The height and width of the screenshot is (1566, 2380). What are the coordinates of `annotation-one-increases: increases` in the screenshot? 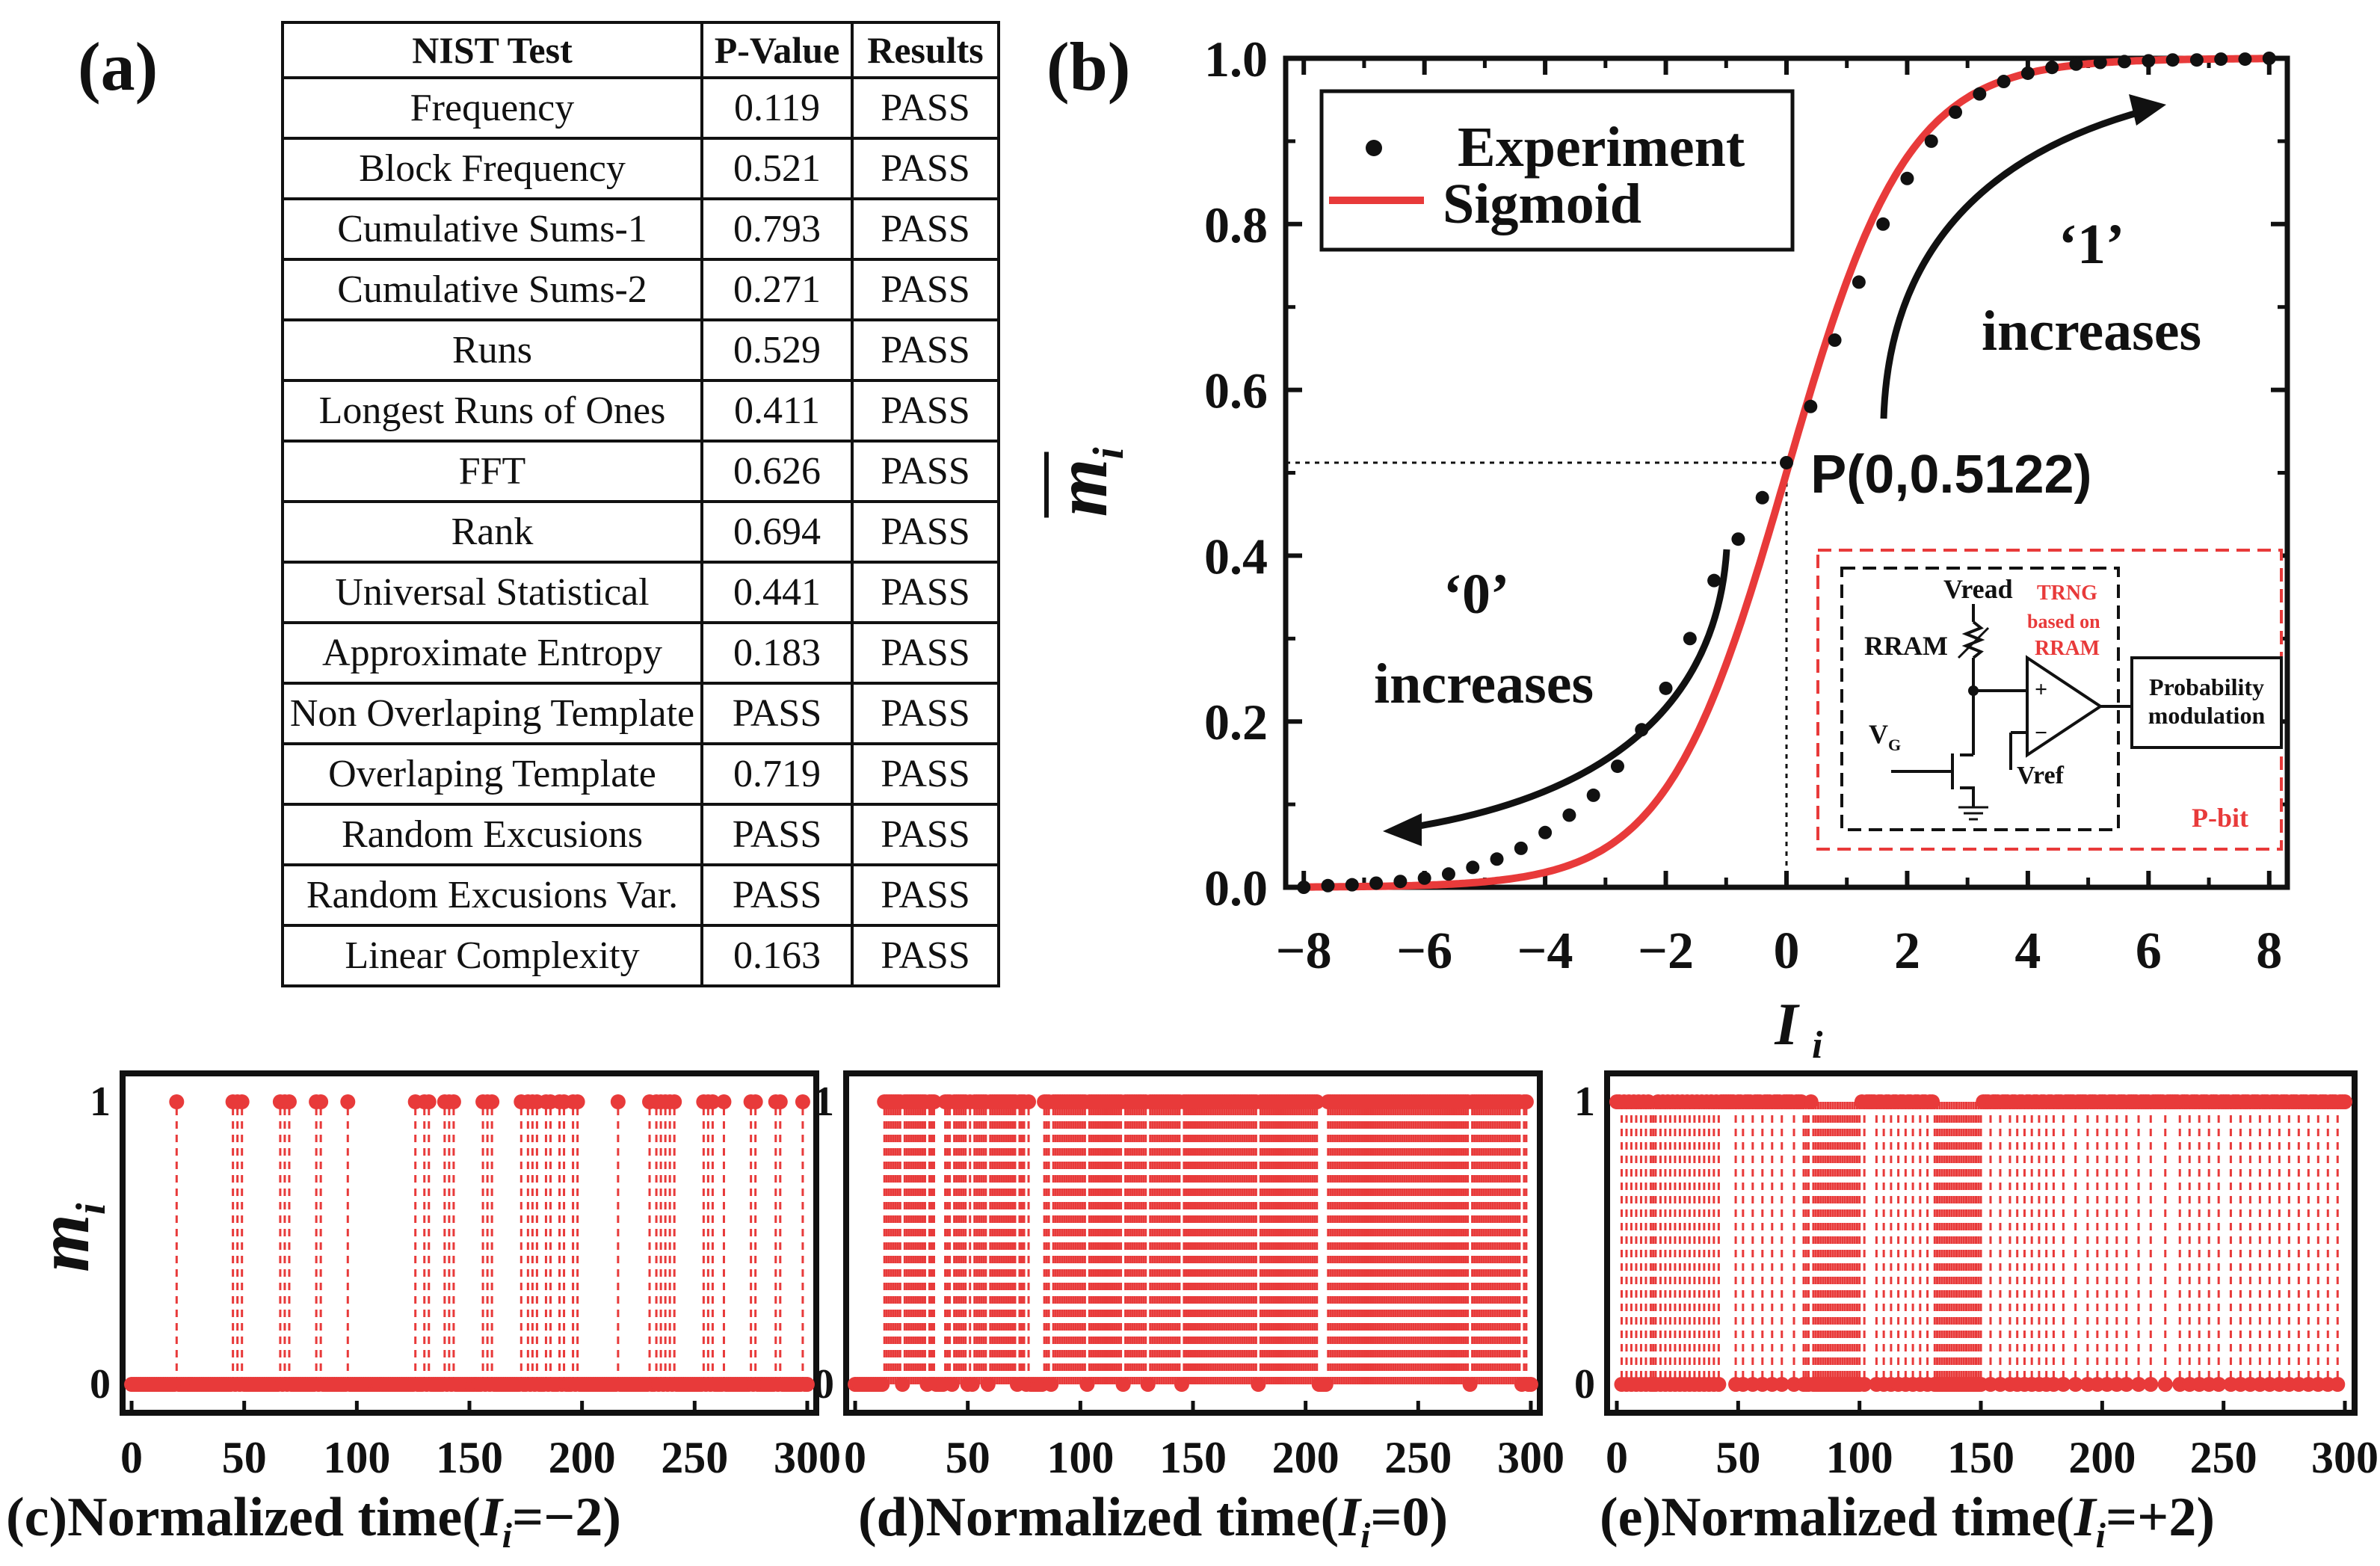 It's located at (2091, 331).